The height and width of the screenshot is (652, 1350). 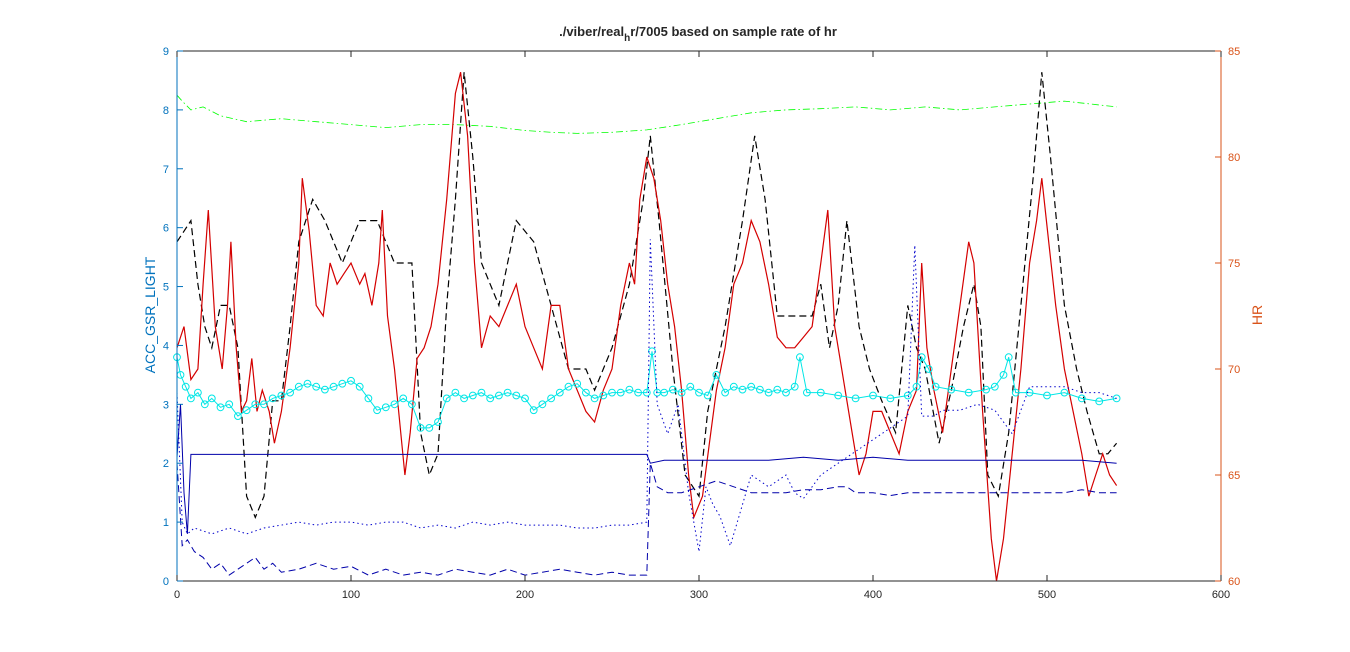 What do you see at coordinates (1234, 476) in the screenshot?
I see `y-right-tick-label-65: 65` at bounding box center [1234, 476].